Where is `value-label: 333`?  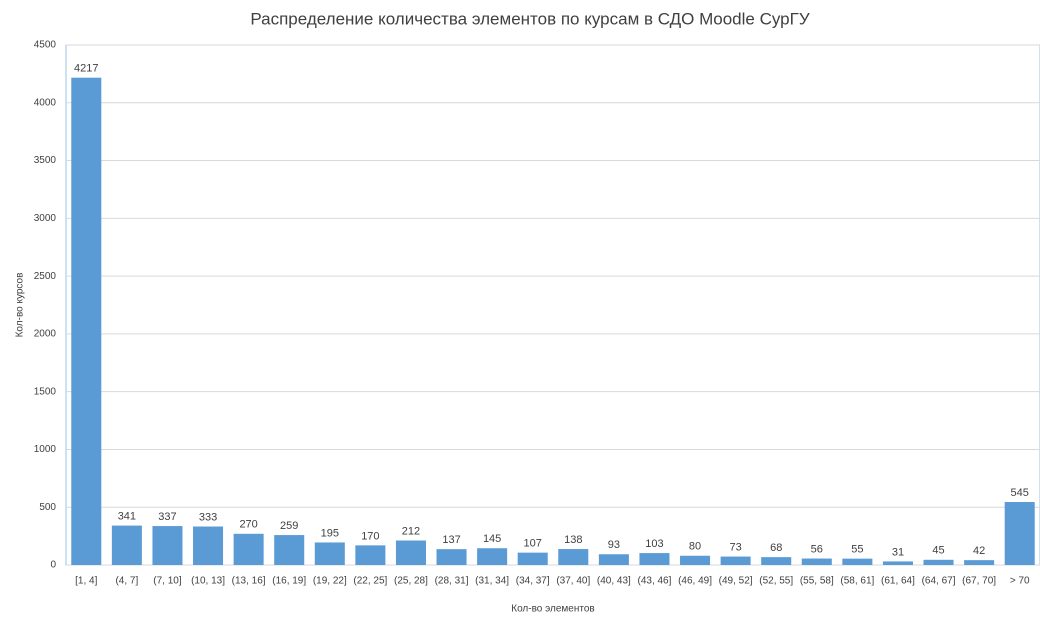
value-label: 333 is located at coordinates (208, 517).